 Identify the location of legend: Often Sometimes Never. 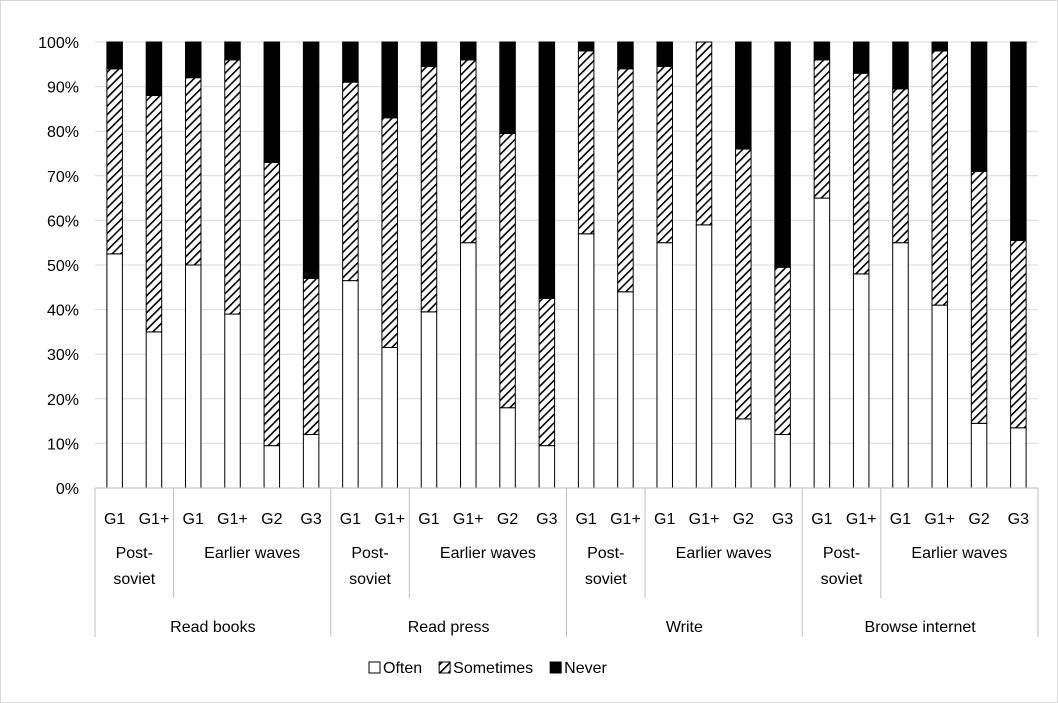
(488, 668).